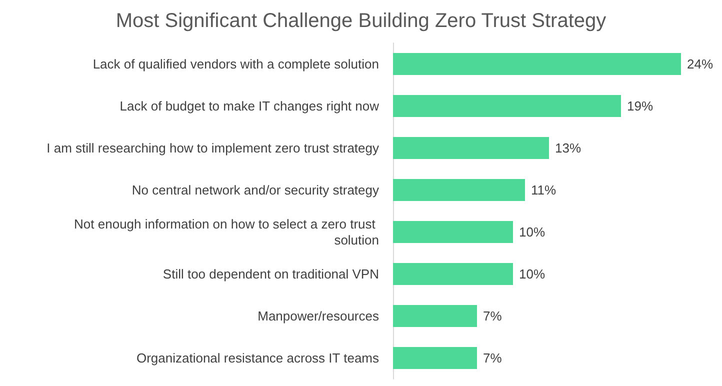 The width and height of the screenshot is (722, 386). What do you see at coordinates (213, 148) in the screenshot?
I see `y-tick-label: I am still researching how to implement zero trust strategy` at bounding box center [213, 148].